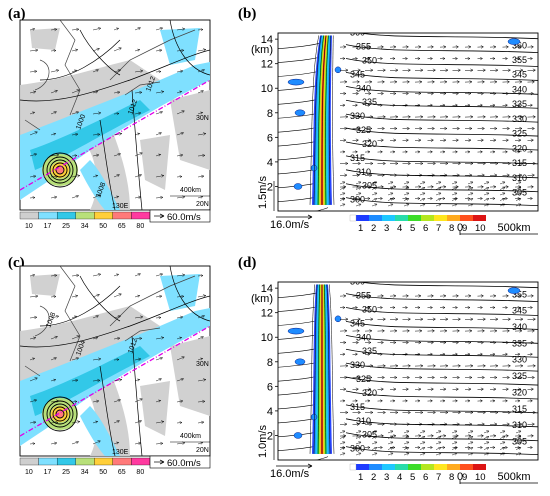 The image size is (550, 496). What do you see at coordinates (399, 228) in the screenshot?
I see `colorbar-tick-label: 4` at bounding box center [399, 228].